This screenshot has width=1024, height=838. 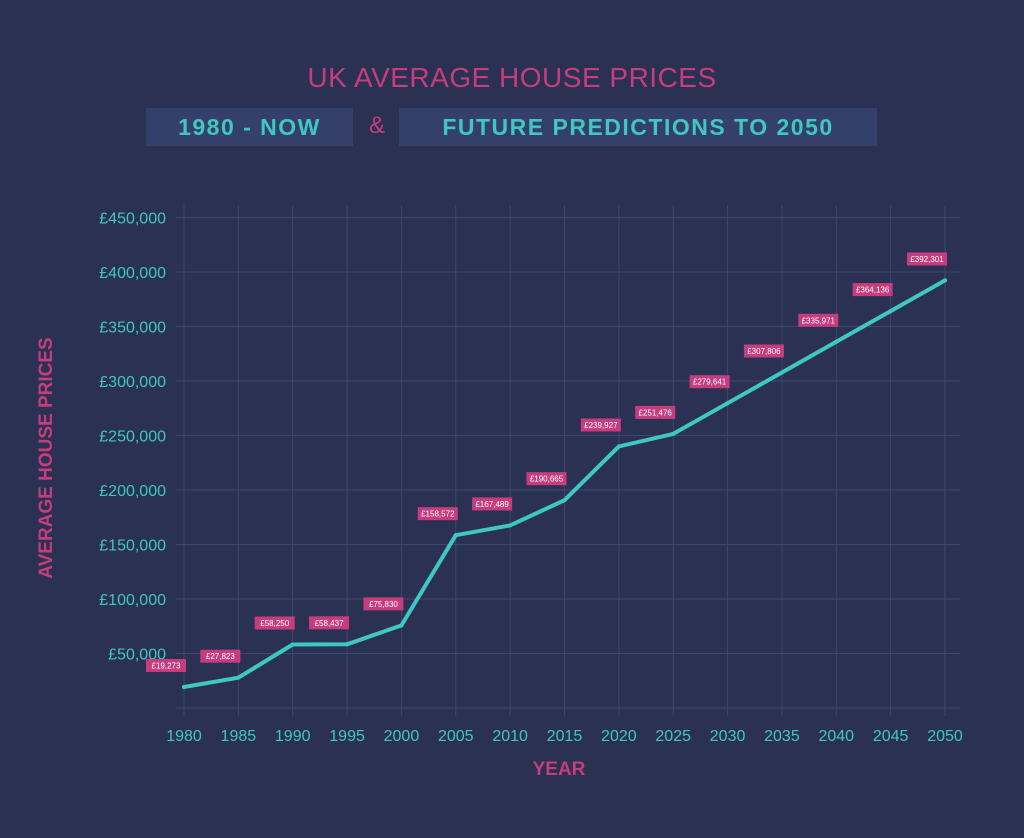 What do you see at coordinates (132, 328) in the screenshot?
I see `y-tick-label: £350,000` at bounding box center [132, 328].